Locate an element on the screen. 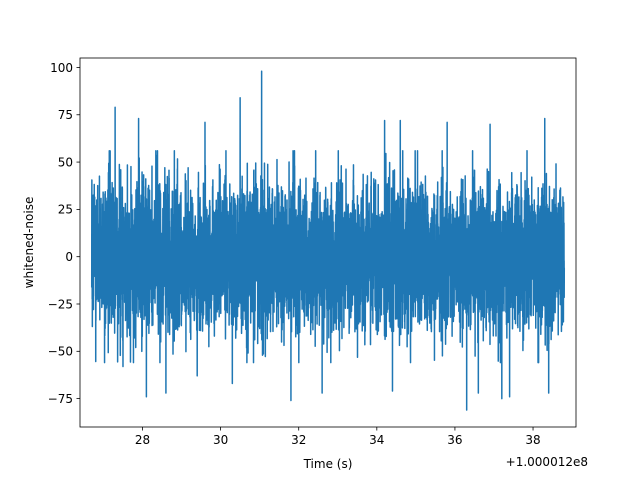 This screenshot has width=640, height=480. x-axis-label: Time (s) is located at coordinates (328, 464).